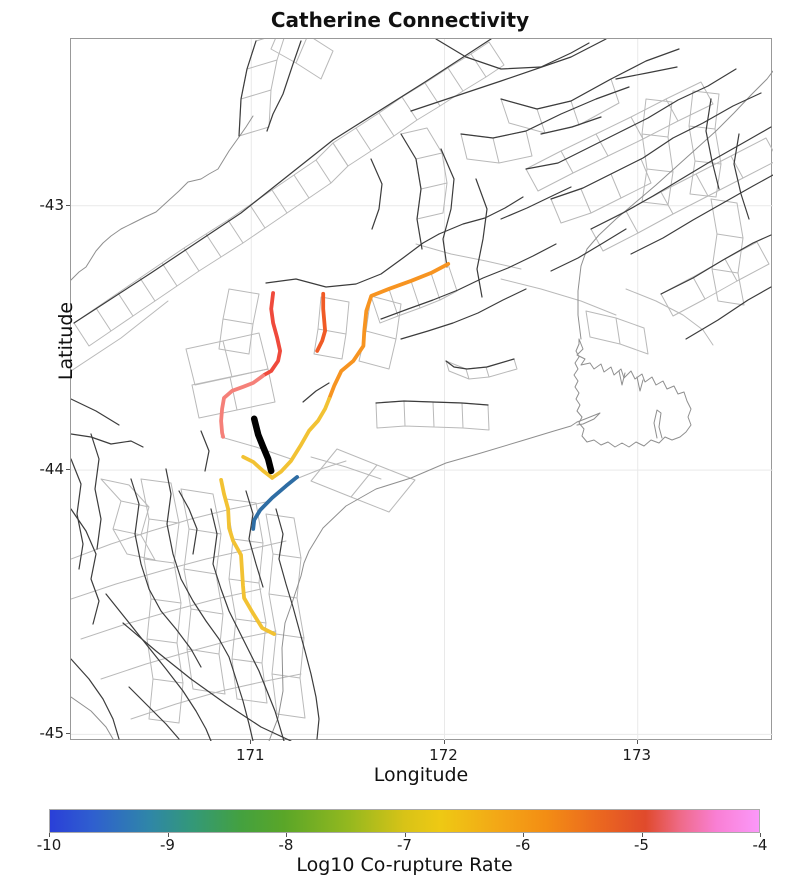 This screenshot has height=884, width=800. I want to click on y-tick-label: -43, so click(52, 204).